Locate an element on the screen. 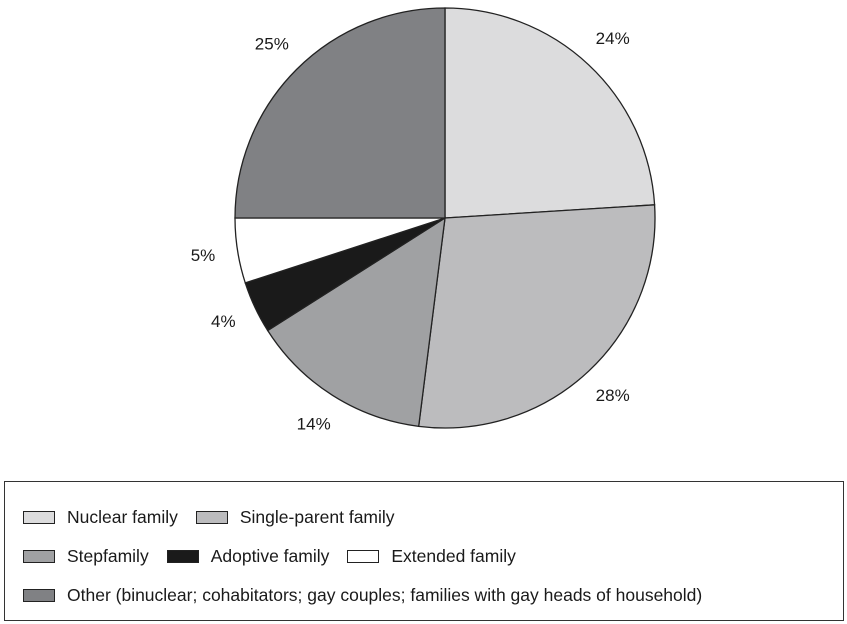 The image size is (847, 624). pie-label-nuclear-family: 24% is located at coordinates (613, 38).